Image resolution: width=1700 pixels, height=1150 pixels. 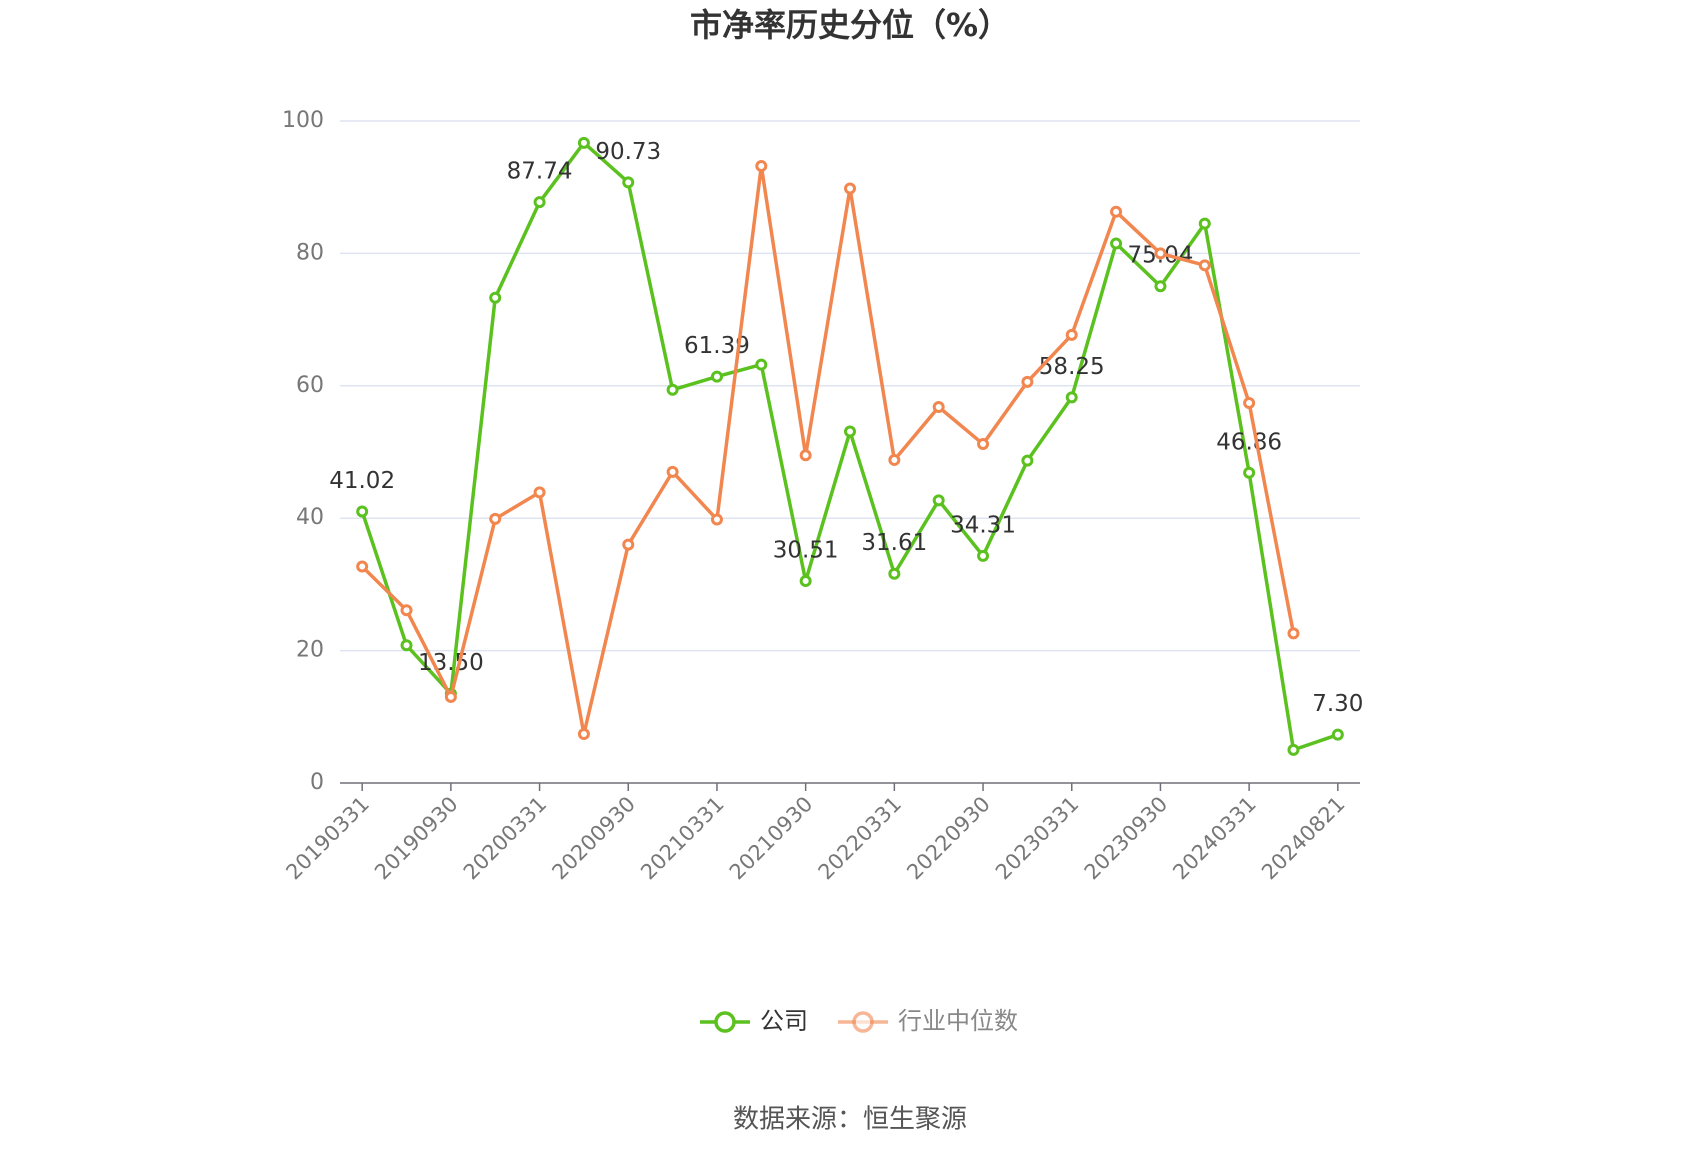 What do you see at coordinates (362, 481) in the screenshot?
I see `data-label: 41.02` at bounding box center [362, 481].